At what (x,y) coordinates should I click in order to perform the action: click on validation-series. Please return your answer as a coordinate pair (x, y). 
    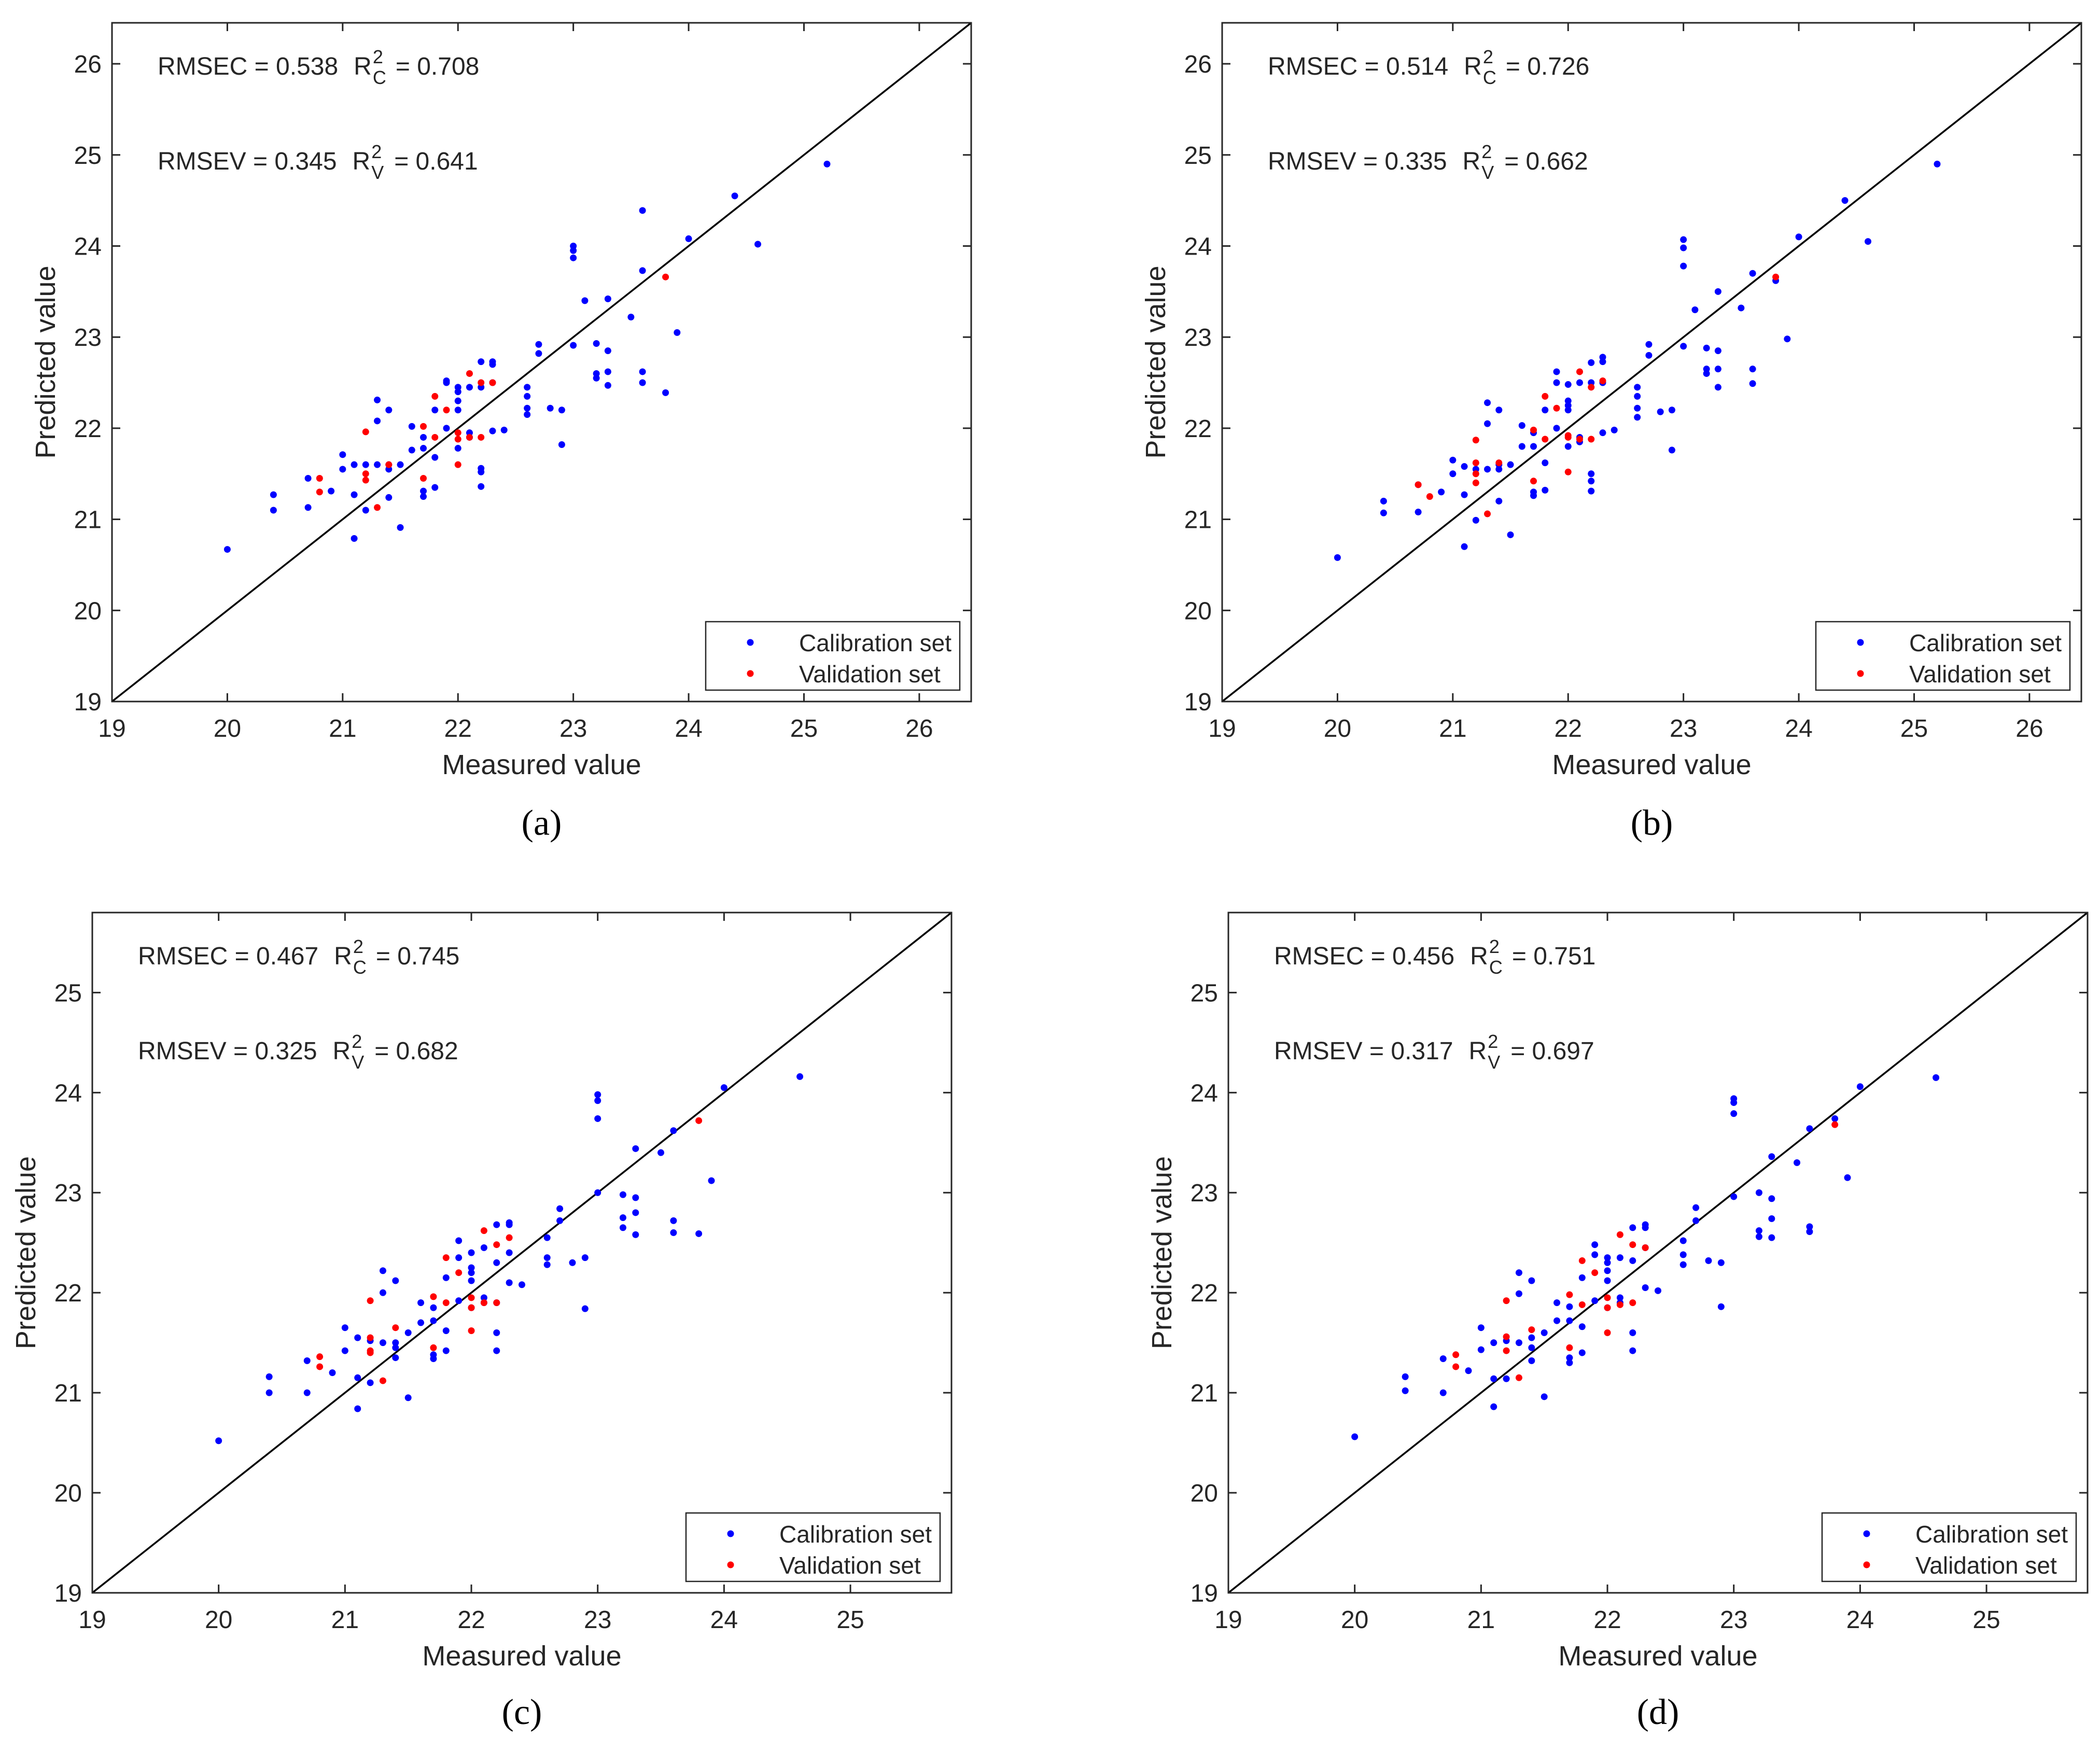
    Looking at the image, I should click on (1645, 1251).